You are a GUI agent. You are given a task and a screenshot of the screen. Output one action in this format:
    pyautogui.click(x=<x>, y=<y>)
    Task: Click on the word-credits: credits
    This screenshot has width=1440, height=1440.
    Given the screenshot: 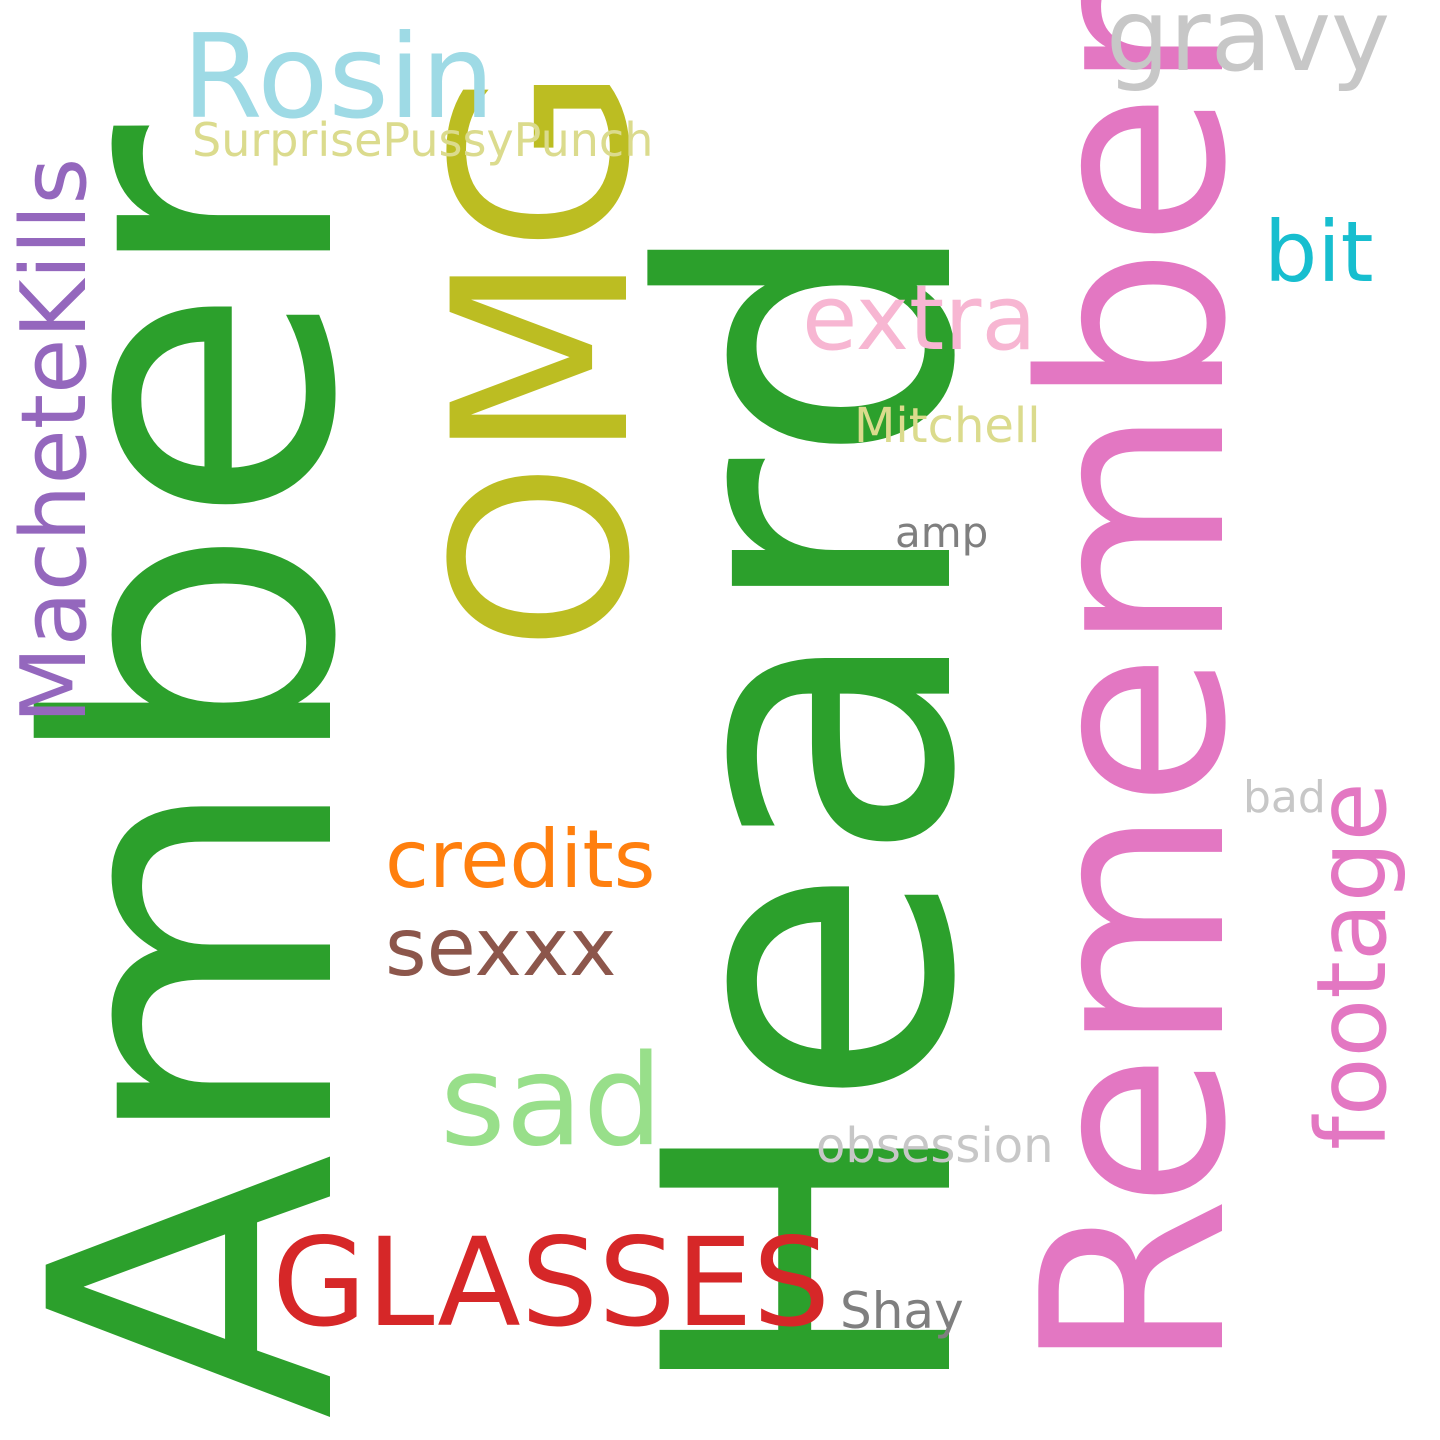 What is the action you would take?
    pyautogui.click(x=520, y=859)
    